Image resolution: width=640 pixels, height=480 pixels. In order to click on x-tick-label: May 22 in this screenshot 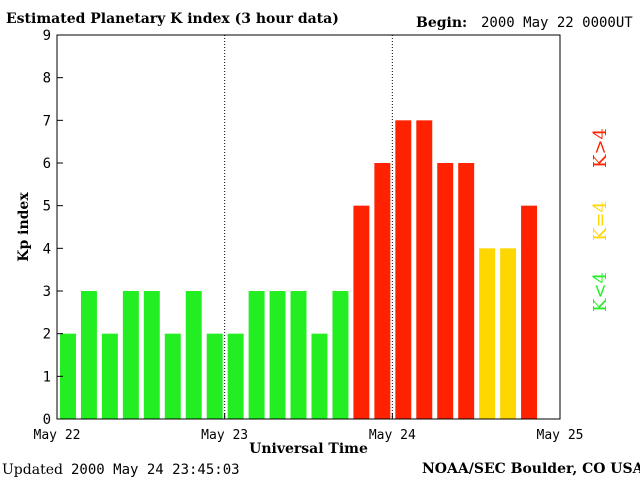, I will do `click(57, 435)`.